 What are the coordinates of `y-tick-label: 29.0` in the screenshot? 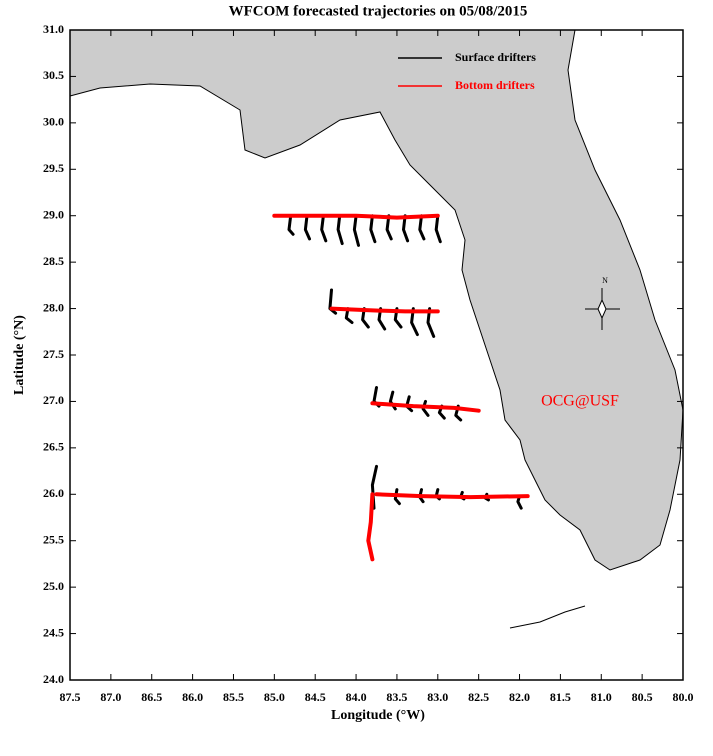 It's located at (53, 214).